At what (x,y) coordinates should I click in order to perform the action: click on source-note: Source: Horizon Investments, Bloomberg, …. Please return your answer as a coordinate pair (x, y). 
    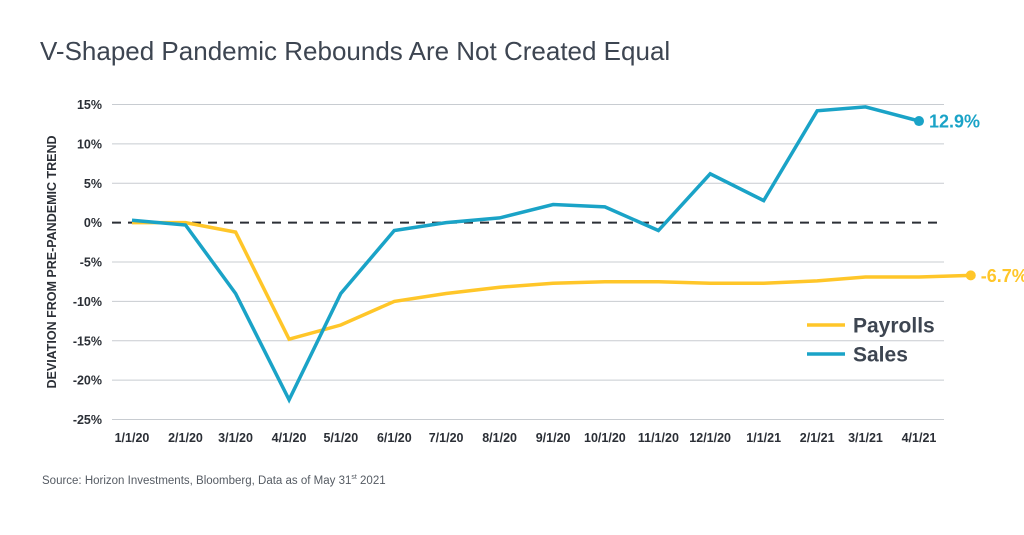
    Looking at the image, I should click on (214, 480).